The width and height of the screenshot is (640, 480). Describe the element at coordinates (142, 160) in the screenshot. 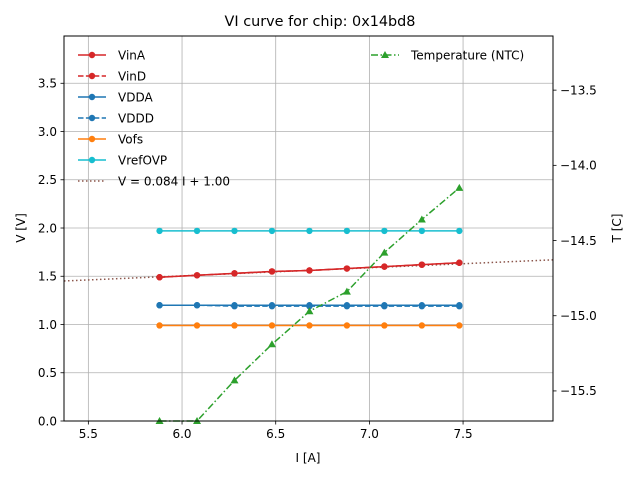

I see `legend-label: VrefOVP` at that location.